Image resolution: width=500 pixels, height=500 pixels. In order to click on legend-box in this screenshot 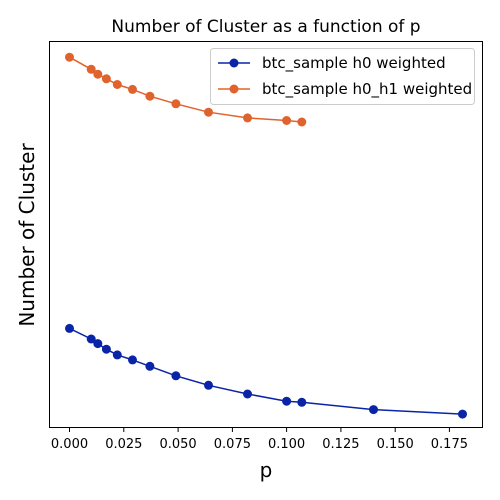, I will do `click(342, 76)`.